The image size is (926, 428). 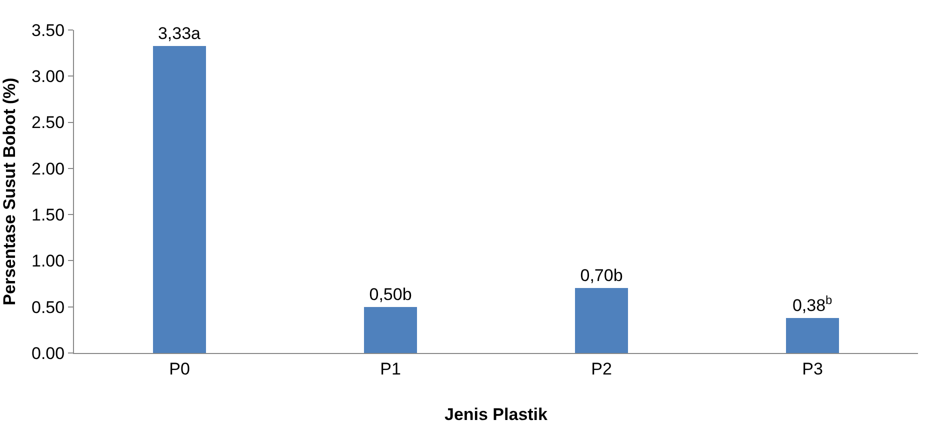 I want to click on data-label: 3,33a, so click(x=180, y=33).